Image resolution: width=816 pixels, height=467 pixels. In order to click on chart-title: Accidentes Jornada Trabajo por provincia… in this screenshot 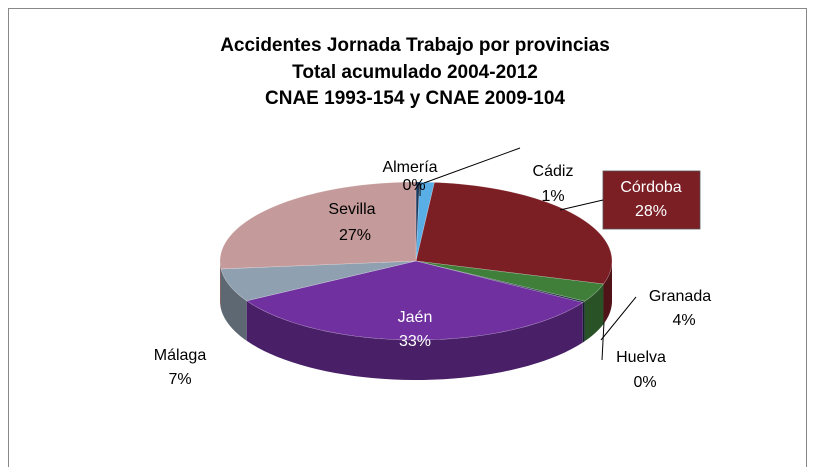, I will do `click(415, 45)`.